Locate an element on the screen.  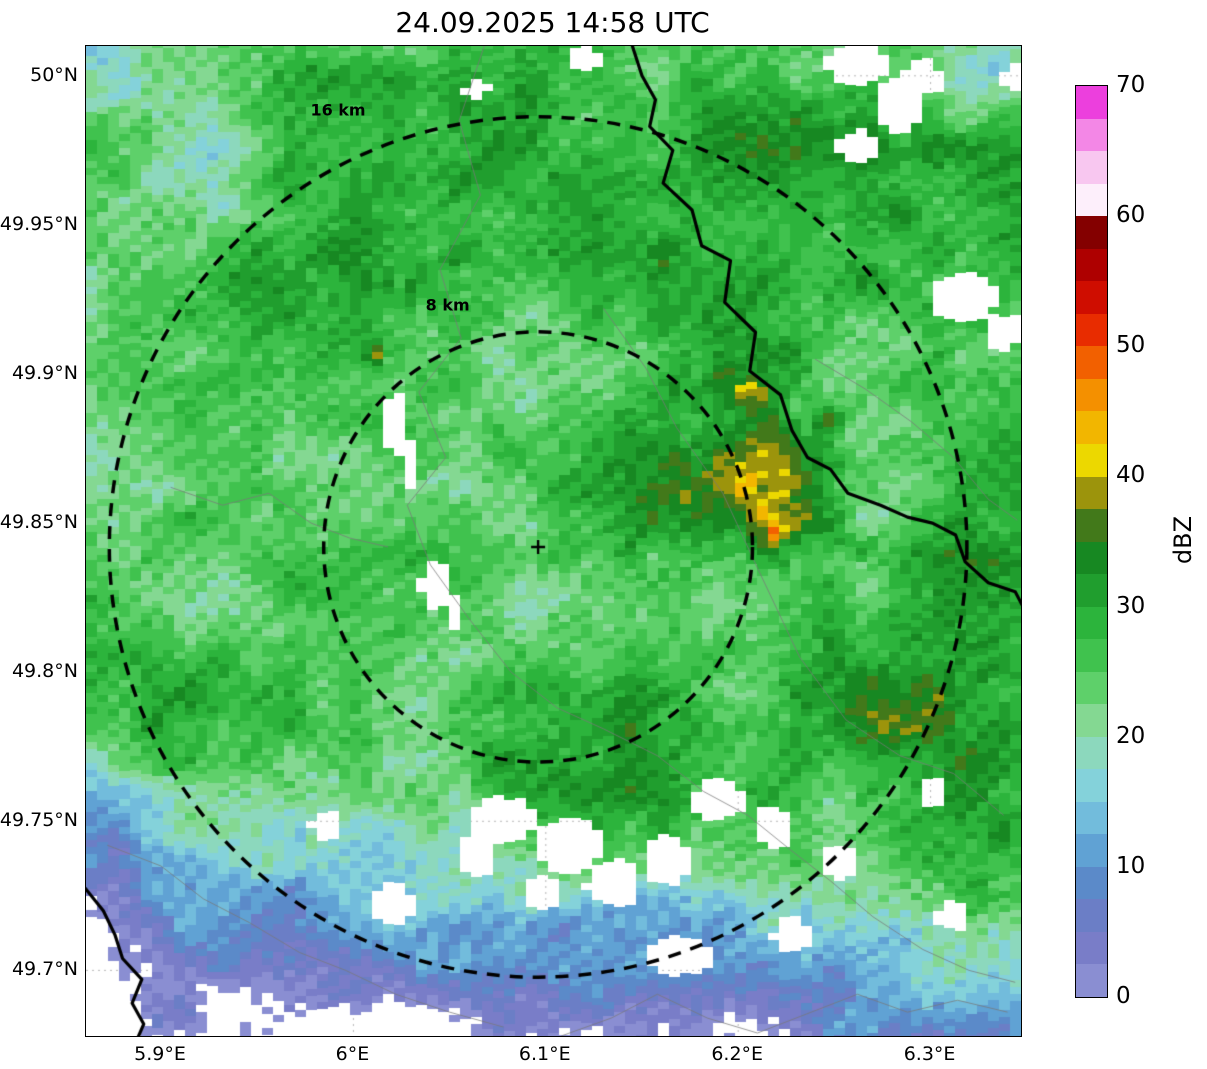
y-tick-label: 49.7°N is located at coordinates (44, 969).